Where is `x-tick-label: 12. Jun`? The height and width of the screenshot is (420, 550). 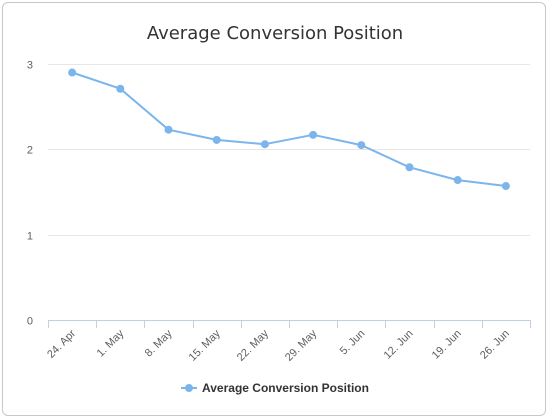 x-tick-label: 12. Jun is located at coordinates (399, 345).